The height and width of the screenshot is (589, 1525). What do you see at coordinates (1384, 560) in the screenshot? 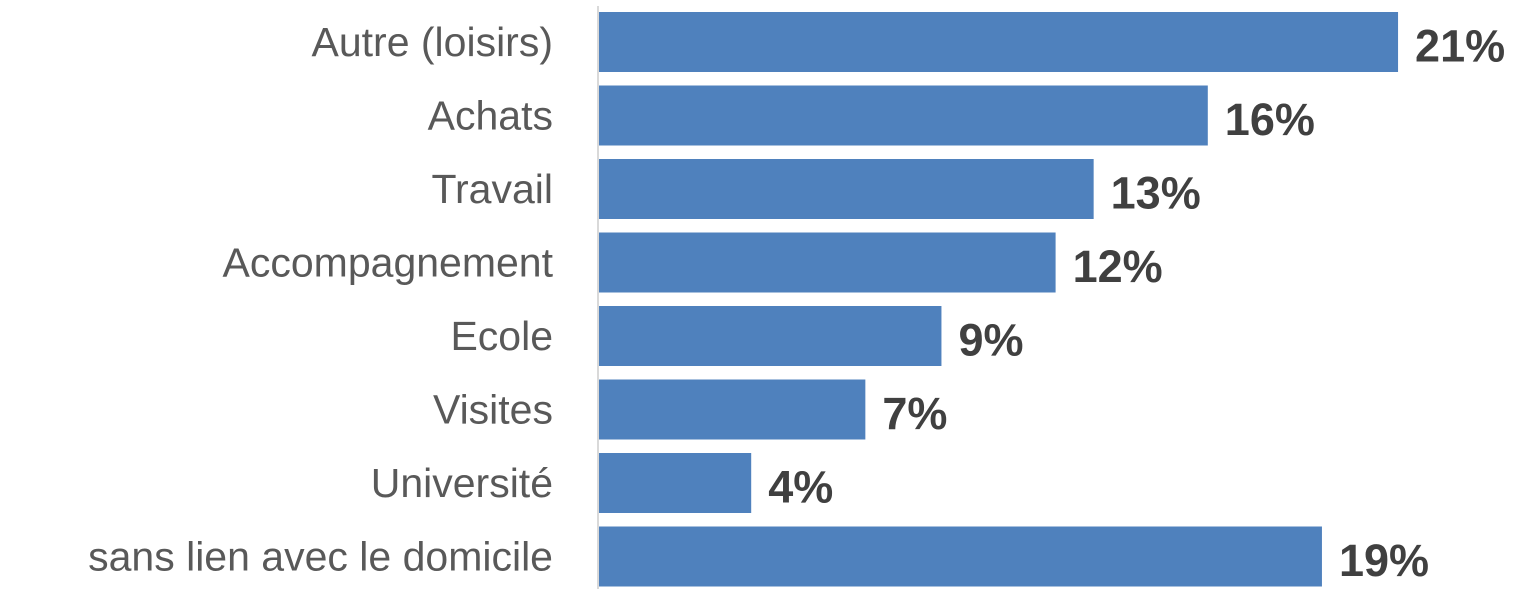
I see `value-label: 19%` at bounding box center [1384, 560].